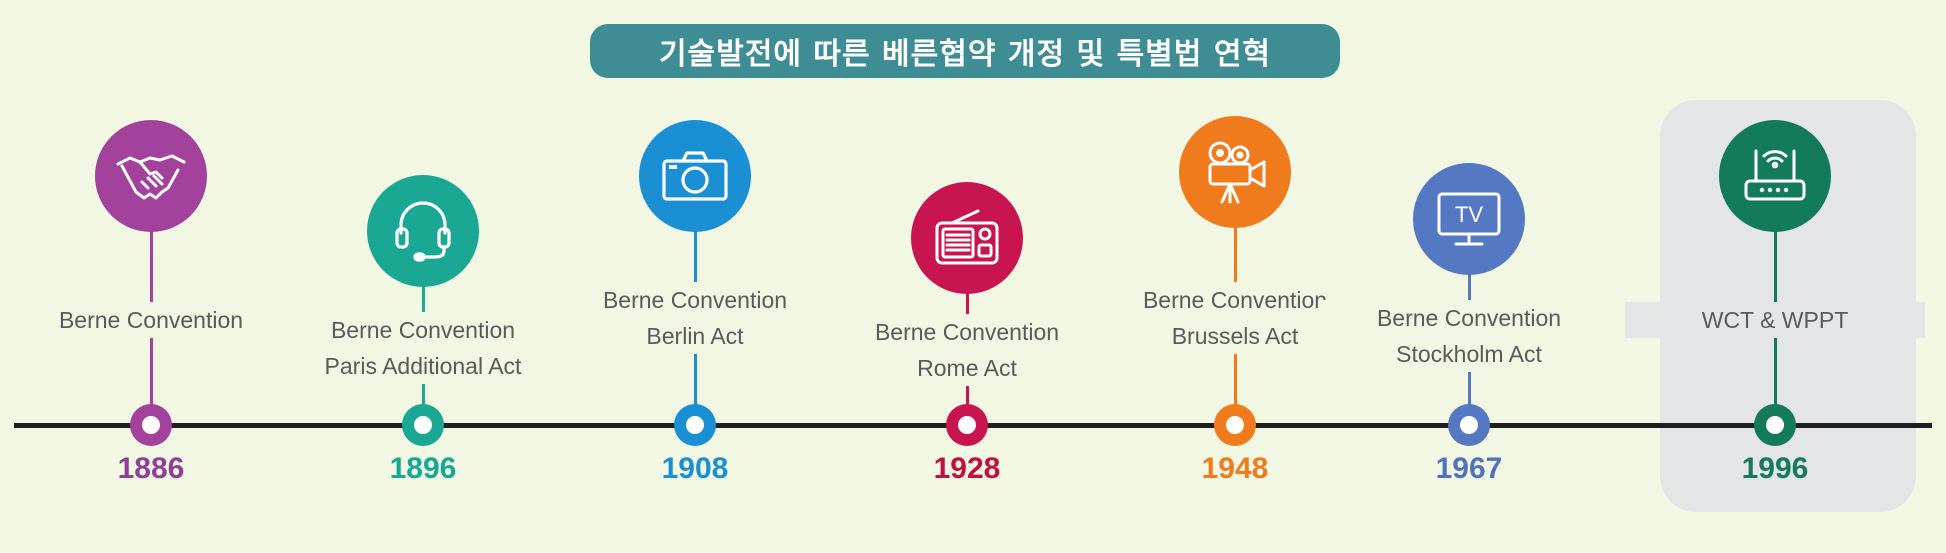  Describe the element at coordinates (423, 348) in the screenshot. I see `milestone-label: Berne Convention Paris Additional Act` at that location.